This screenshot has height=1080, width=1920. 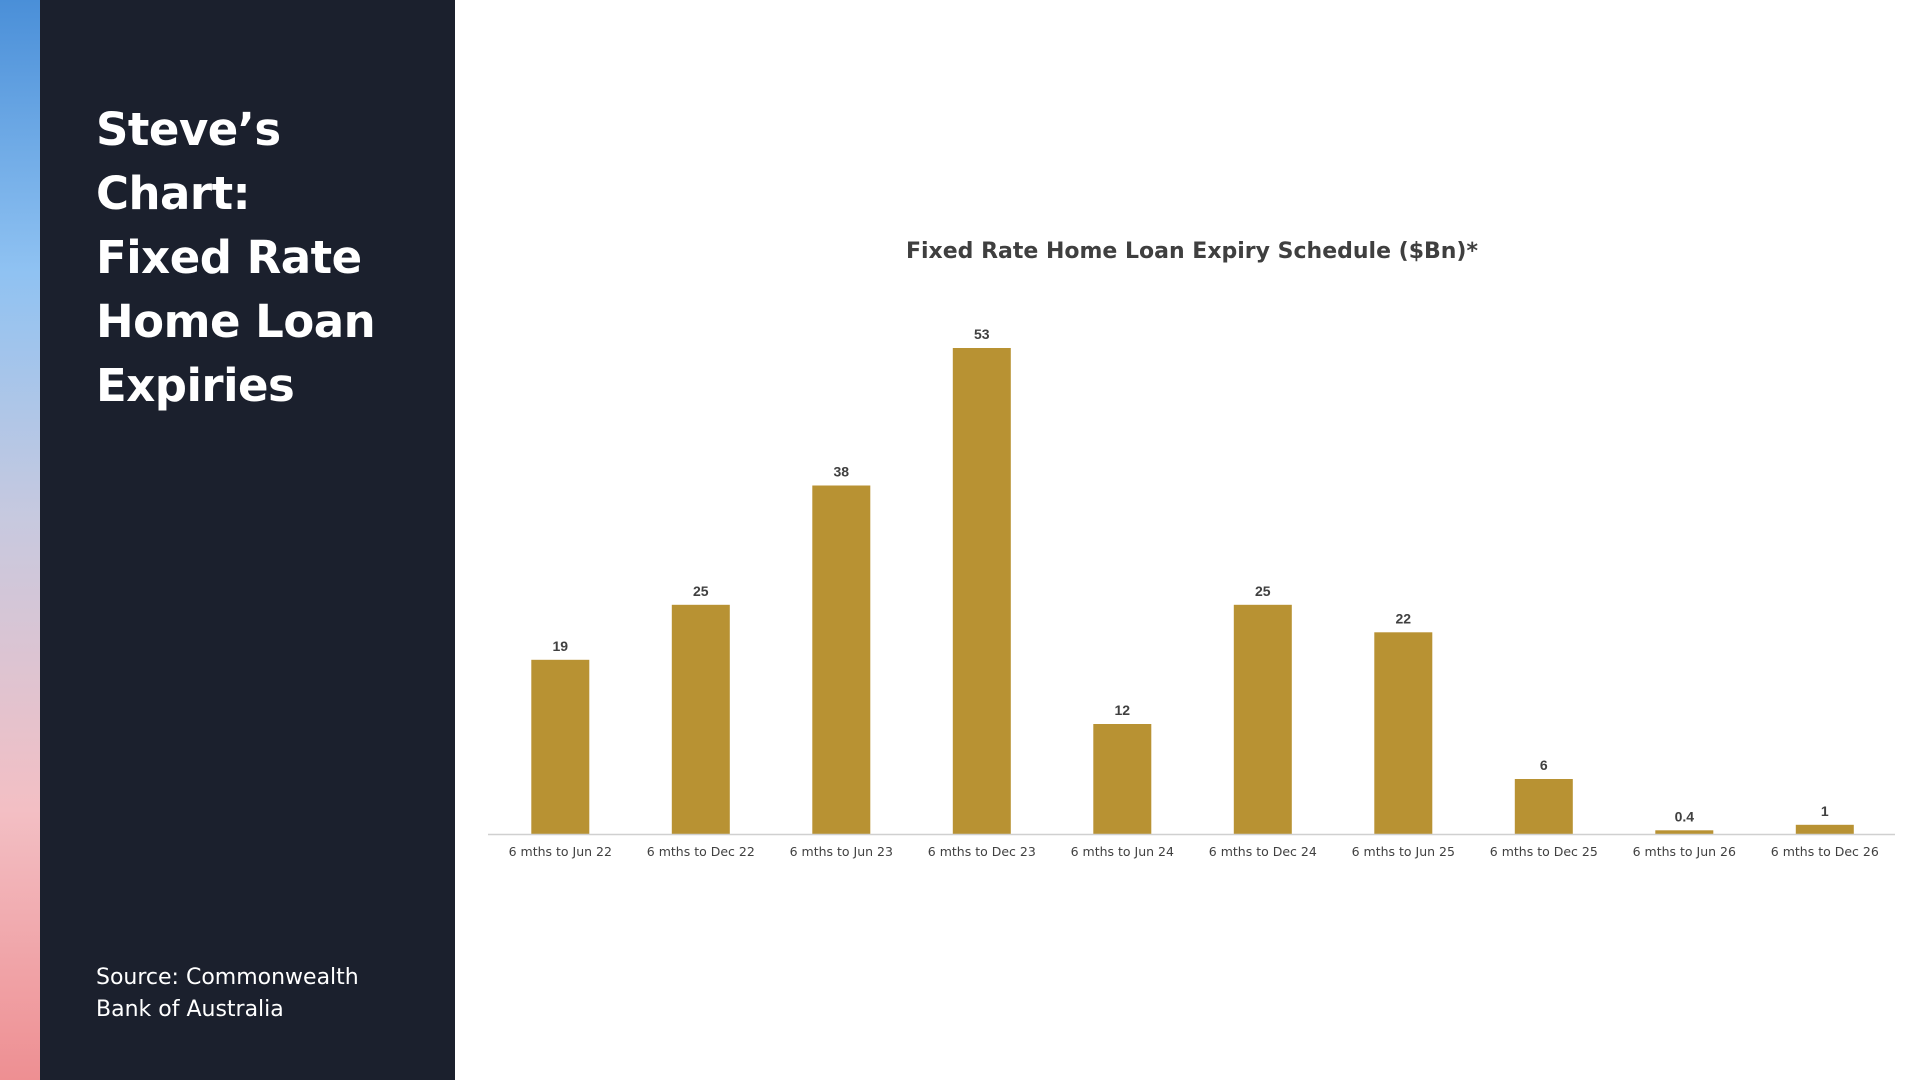 I want to click on accent-gradient-strip, so click(x=20, y=540).